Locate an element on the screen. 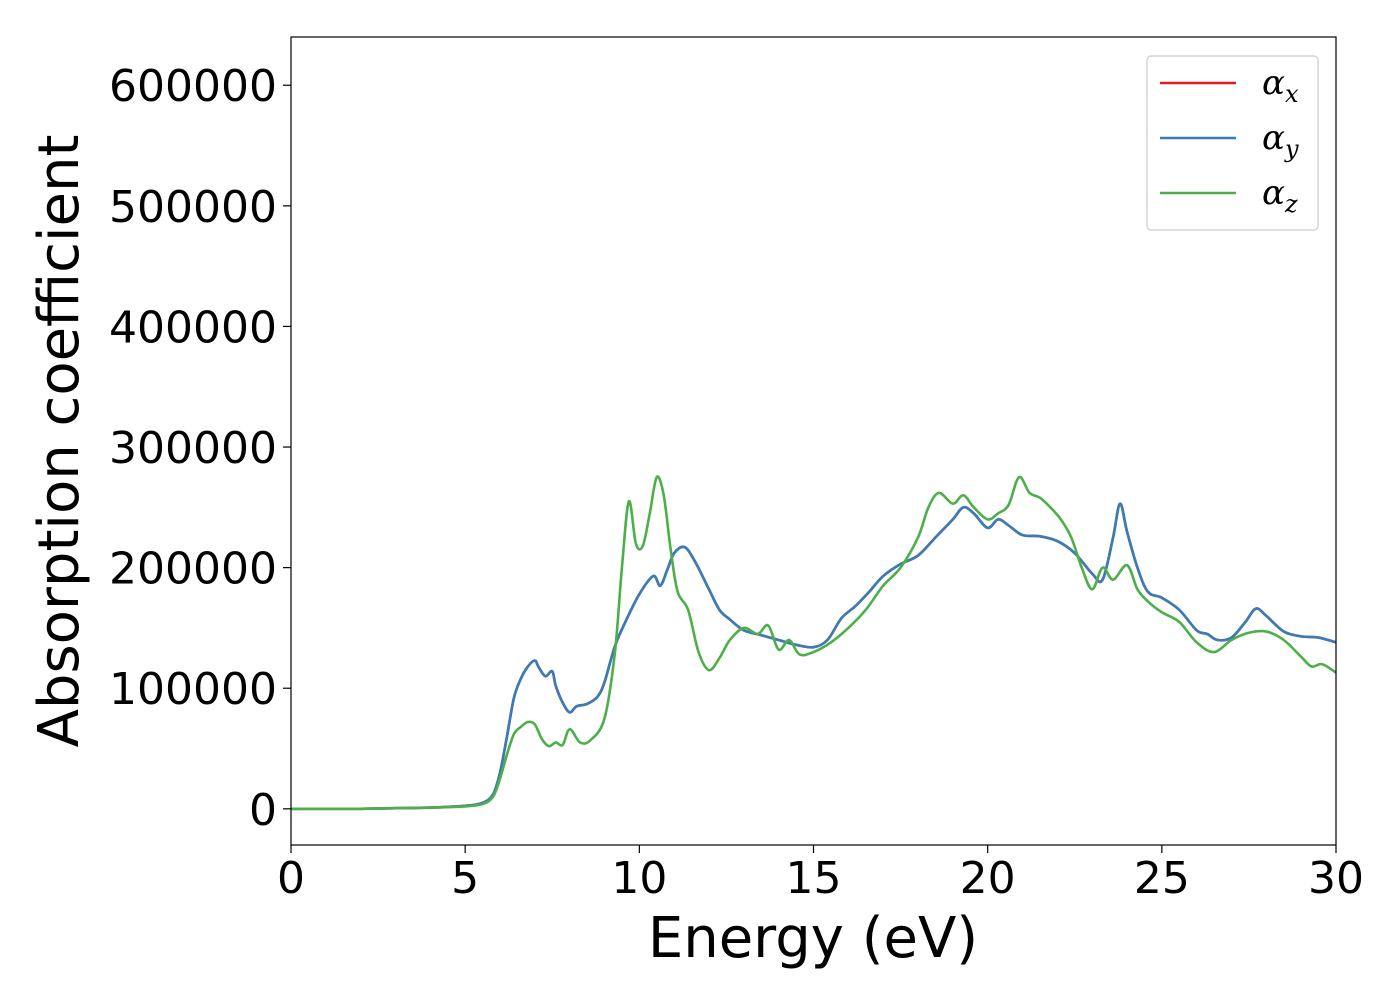  x-tick-label: 25 is located at coordinates (1162, 878).